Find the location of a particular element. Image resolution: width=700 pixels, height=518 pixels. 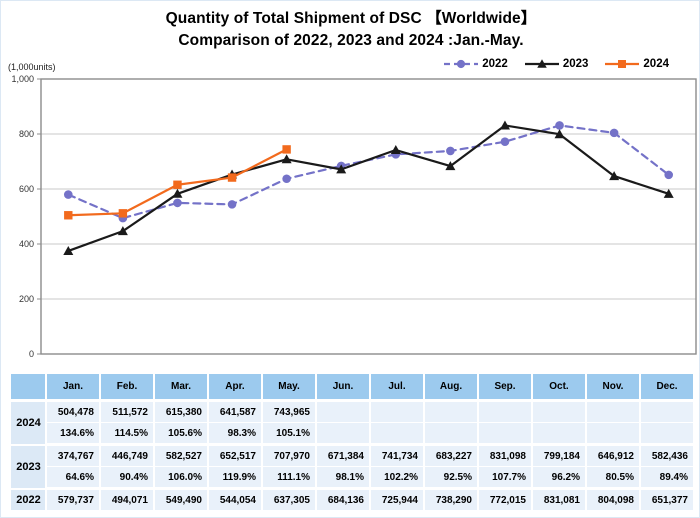

legend-label-2023: 2023 is located at coordinates (575, 64).